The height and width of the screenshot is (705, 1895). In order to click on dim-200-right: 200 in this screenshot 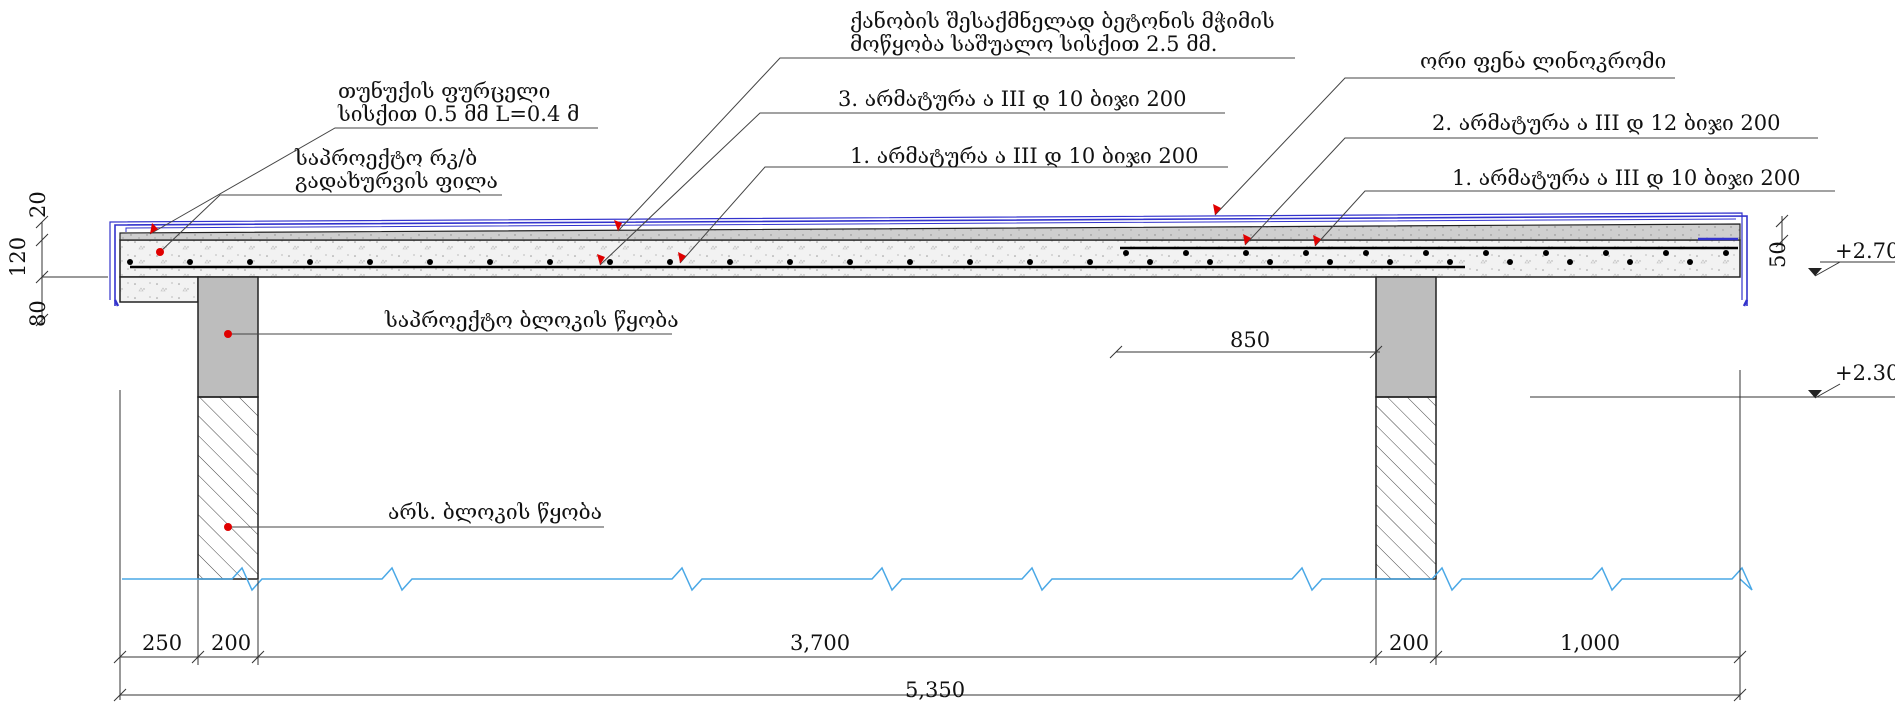, I will do `click(1409, 643)`.